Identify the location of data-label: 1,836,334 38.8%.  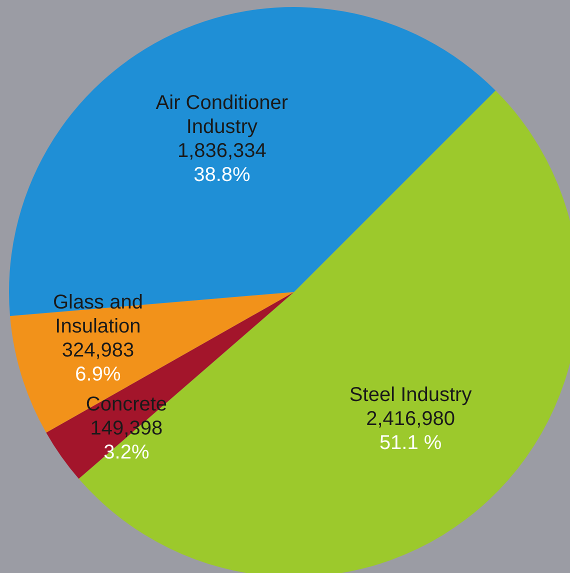
(221, 163).